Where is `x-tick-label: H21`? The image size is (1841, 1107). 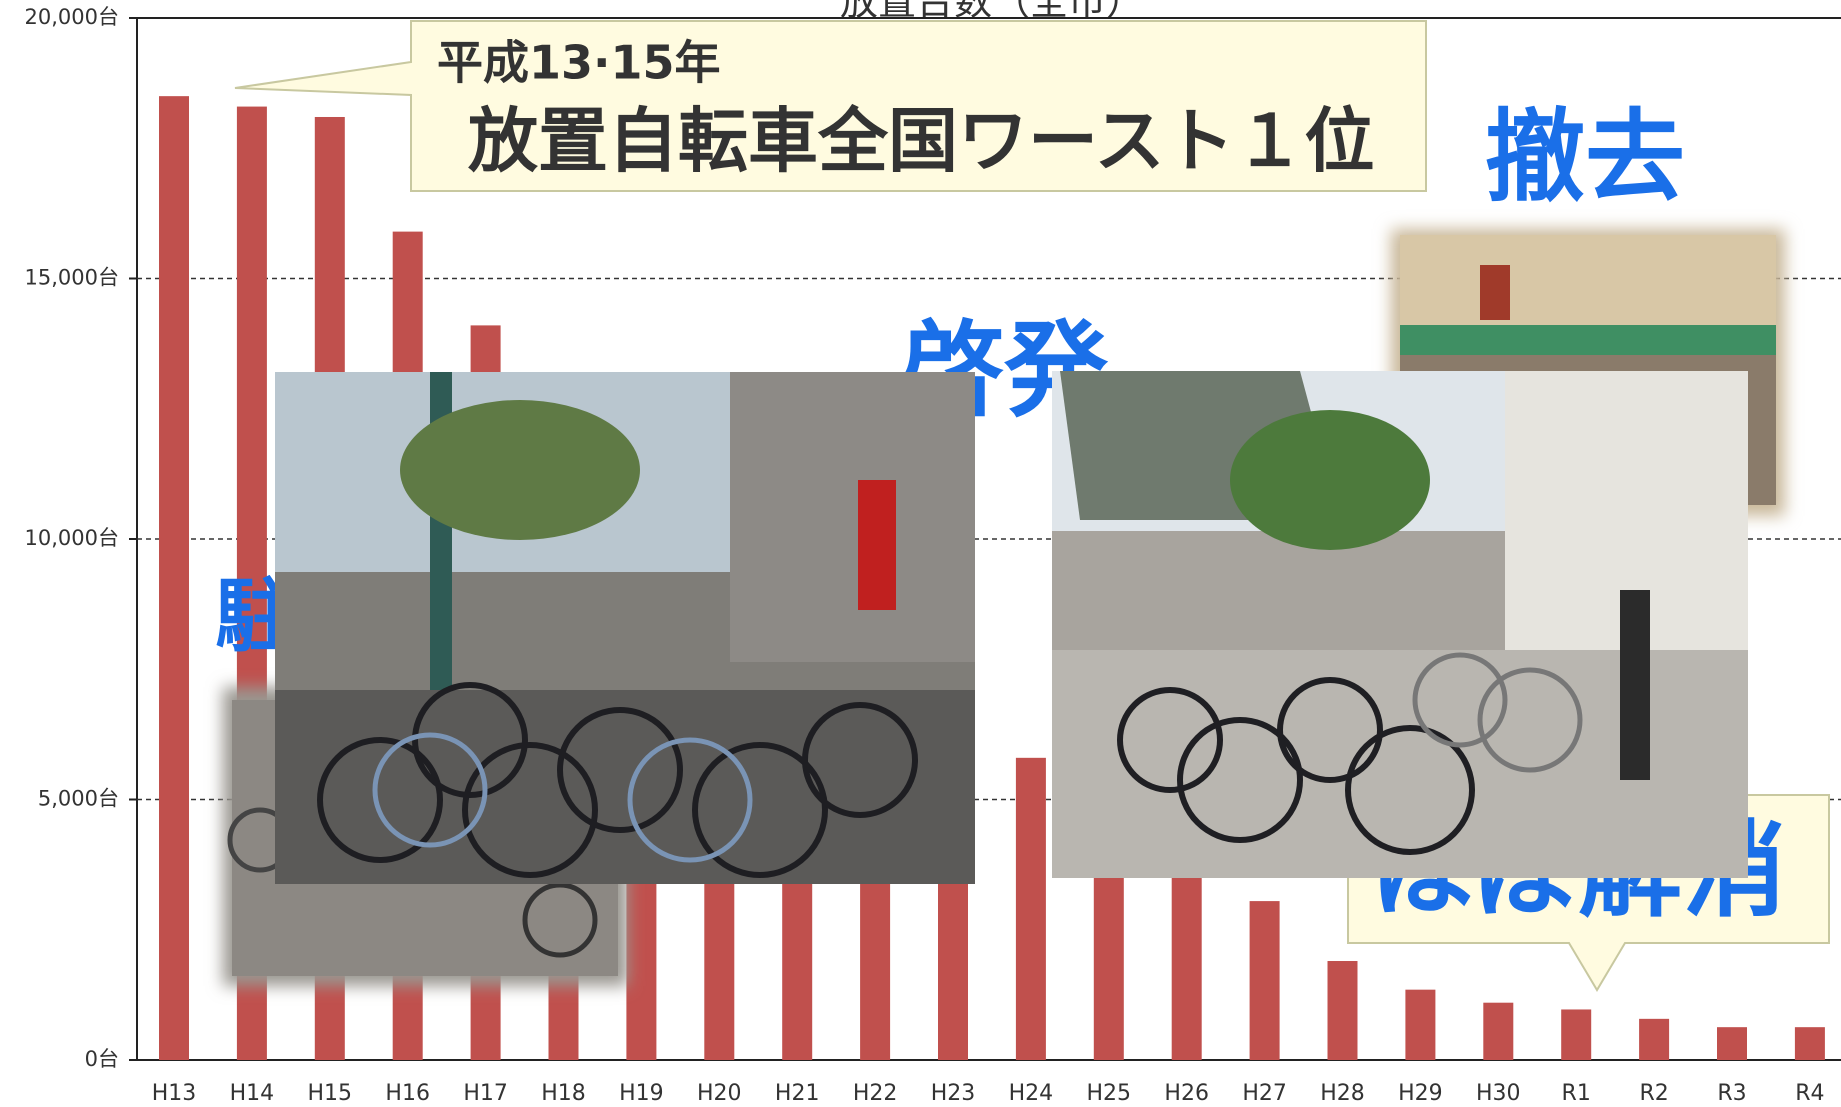 x-tick-label: H21 is located at coordinates (797, 1093).